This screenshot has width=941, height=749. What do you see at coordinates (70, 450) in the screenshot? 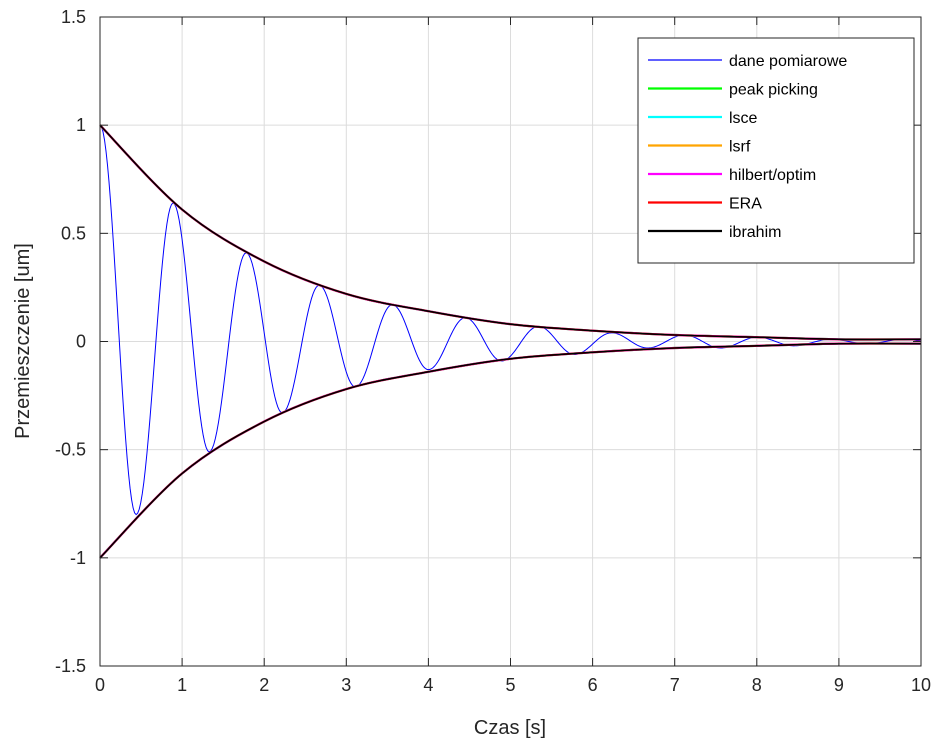
I see `y-tick-label: -0.5` at bounding box center [70, 450].